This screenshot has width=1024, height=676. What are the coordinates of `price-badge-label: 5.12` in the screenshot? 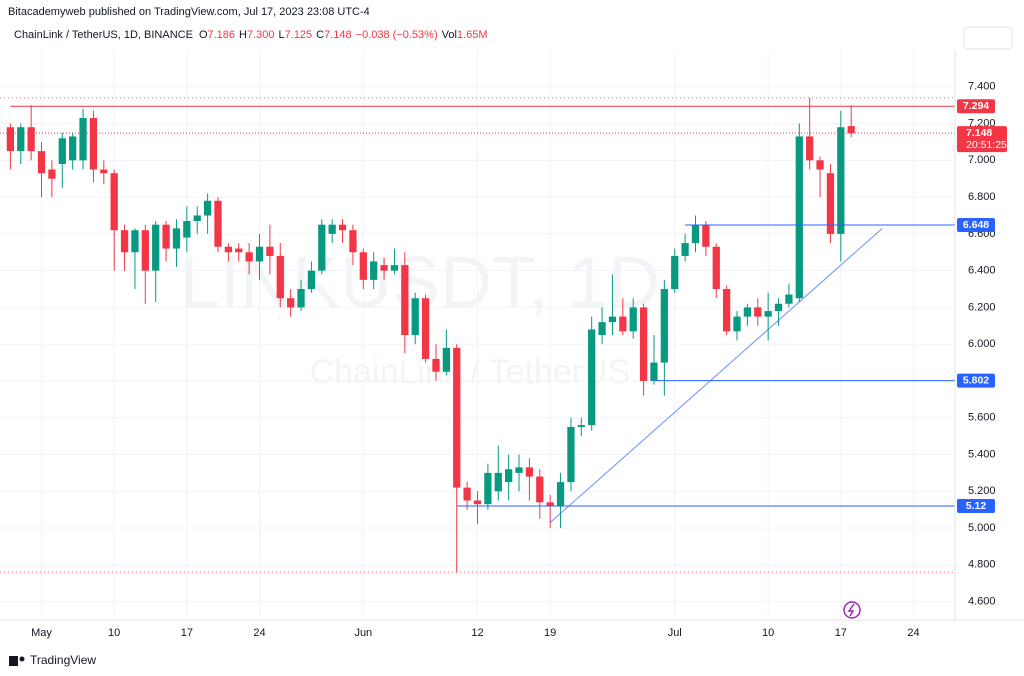 It's located at (976, 506).